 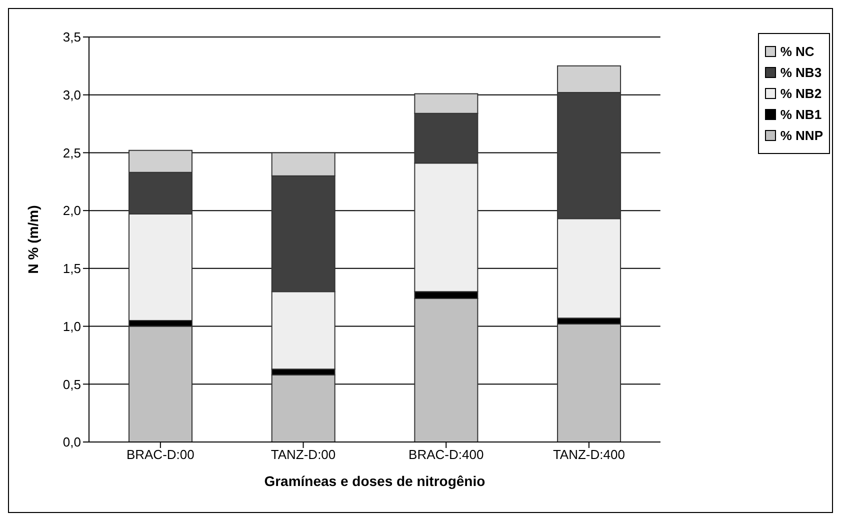 I want to click on y-tick-label: 1,0, so click(x=71, y=326).